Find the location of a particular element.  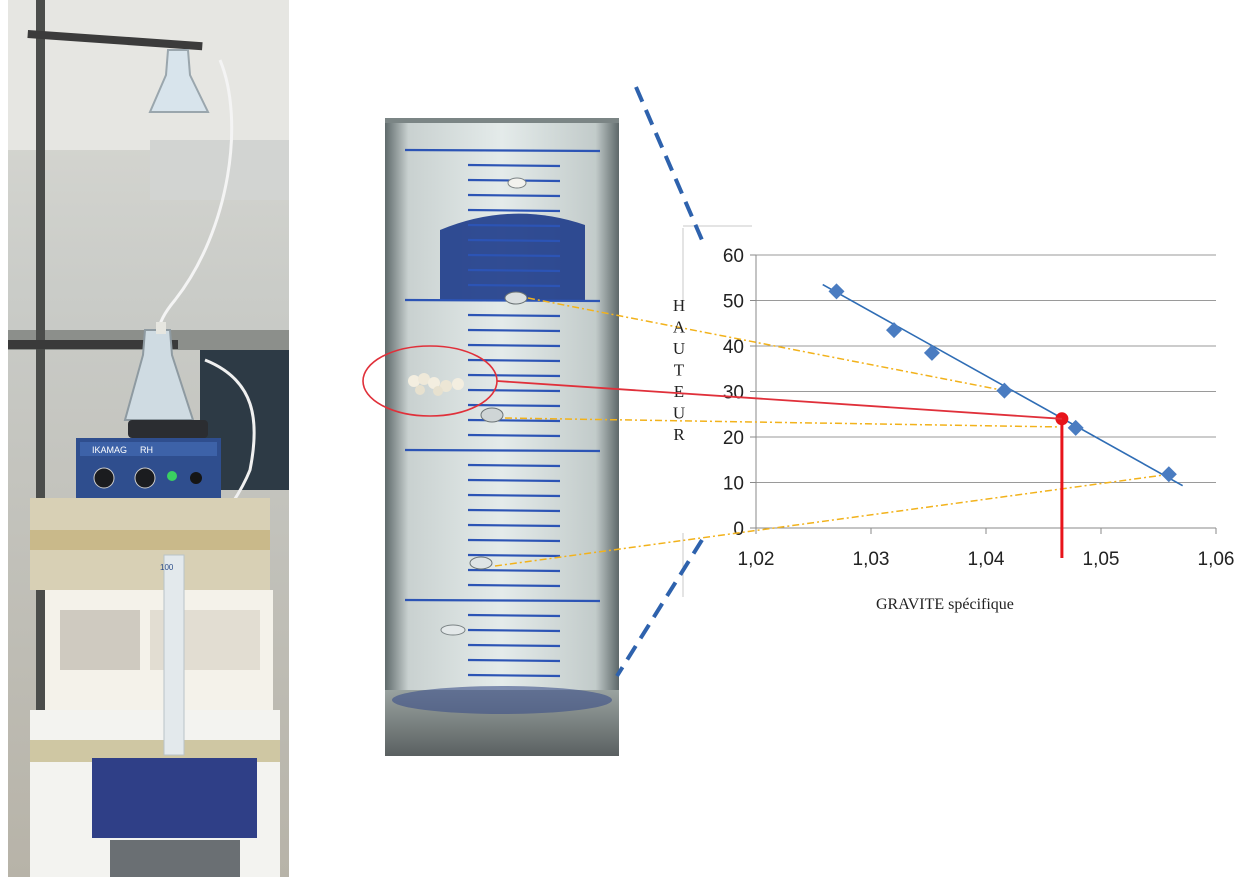

magnetic-stirrer: IKAMAG RH is located at coordinates (148, 459).